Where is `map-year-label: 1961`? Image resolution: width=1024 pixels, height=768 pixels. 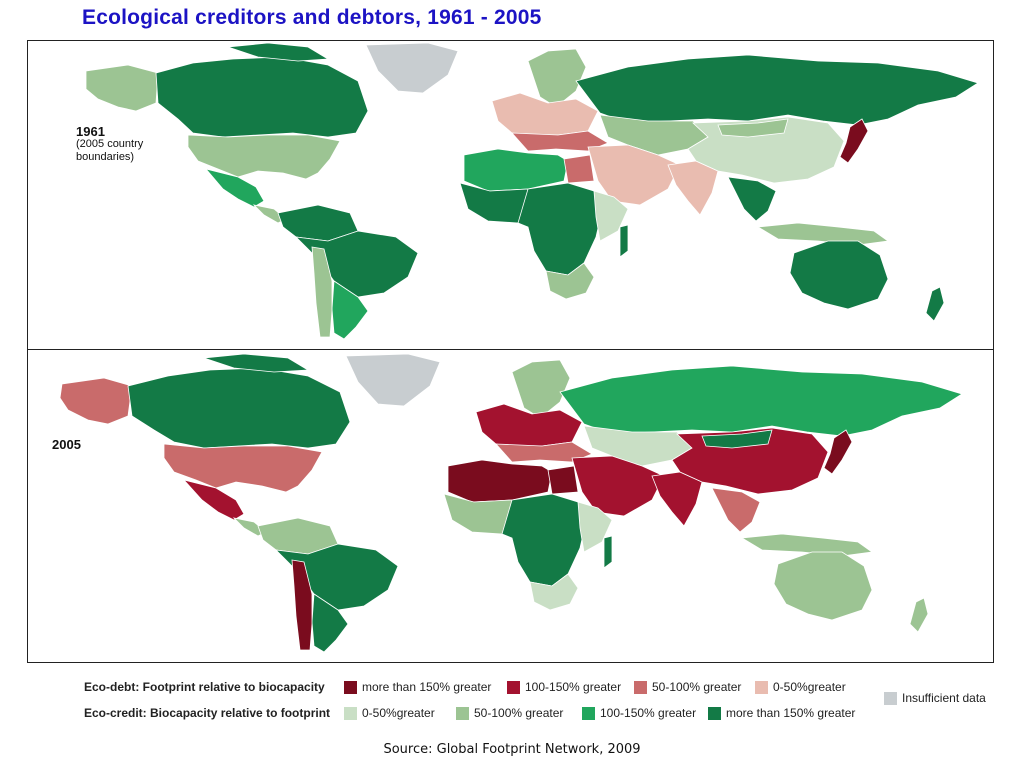 map-year-label: 1961 is located at coordinates (90, 131).